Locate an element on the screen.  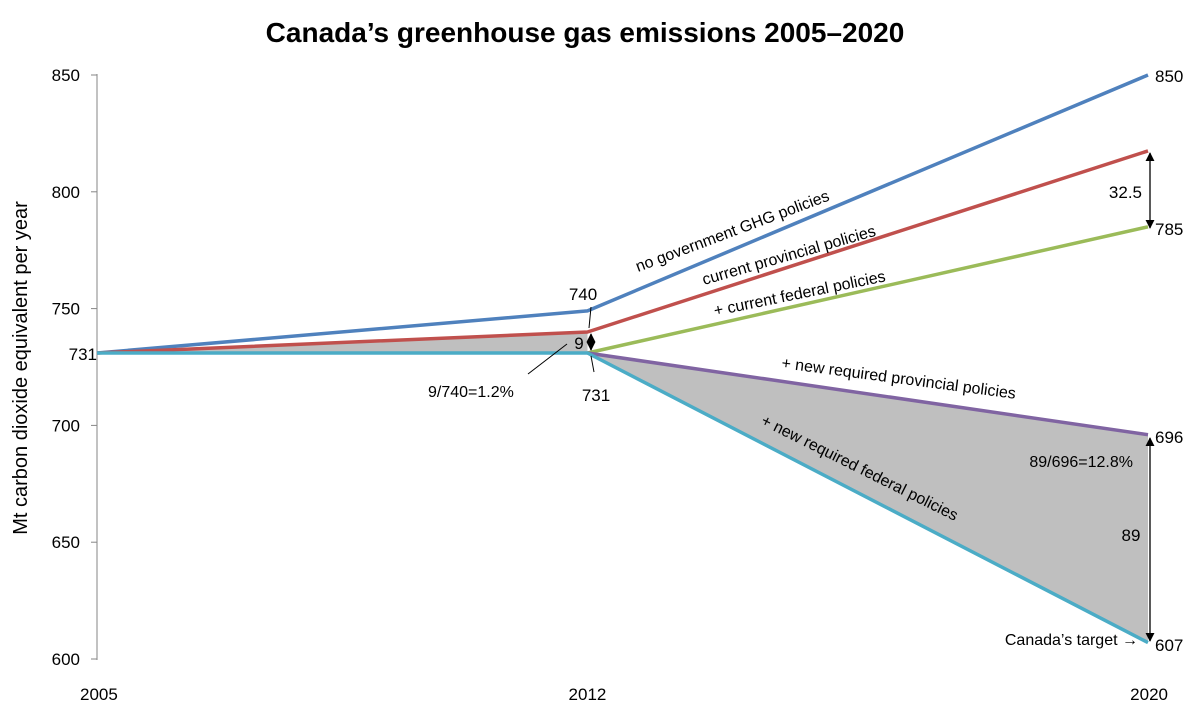
y-tick-label: 750 is located at coordinates (66, 309).